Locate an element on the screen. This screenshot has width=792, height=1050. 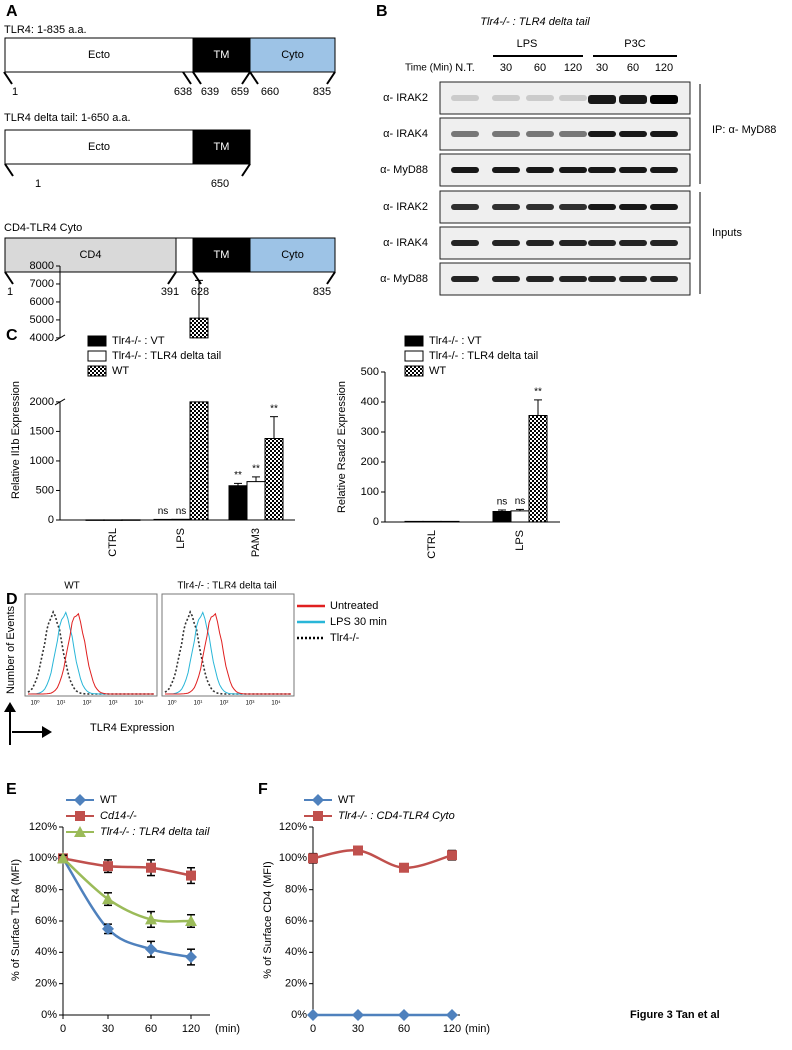
domain-label: TM is located at coordinates (222, 55).